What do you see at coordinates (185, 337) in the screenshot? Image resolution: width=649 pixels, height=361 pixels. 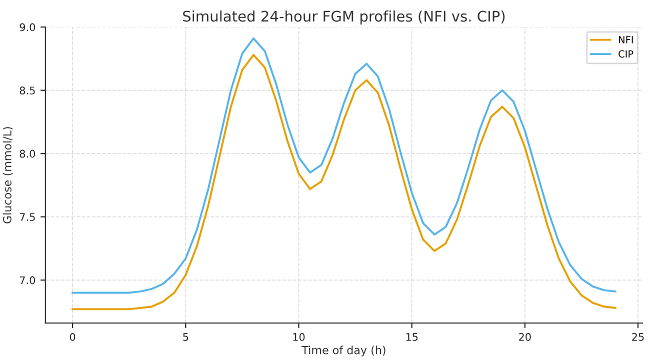 I see `x-tick-label: 5` at bounding box center [185, 337].